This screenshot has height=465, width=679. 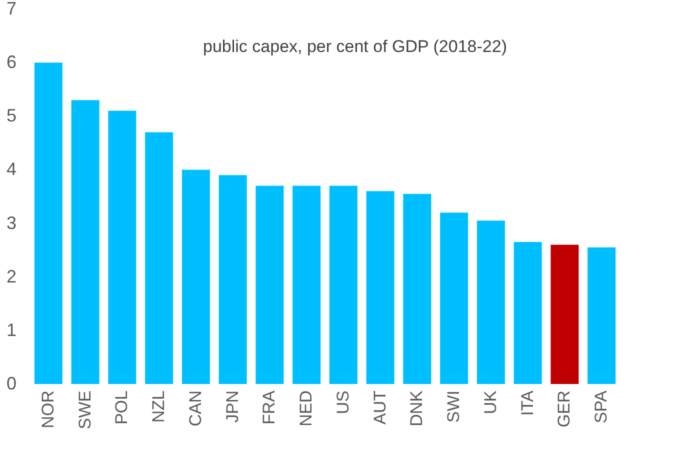 What do you see at coordinates (158, 406) in the screenshot?
I see `x-tick-label: NZL` at bounding box center [158, 406].